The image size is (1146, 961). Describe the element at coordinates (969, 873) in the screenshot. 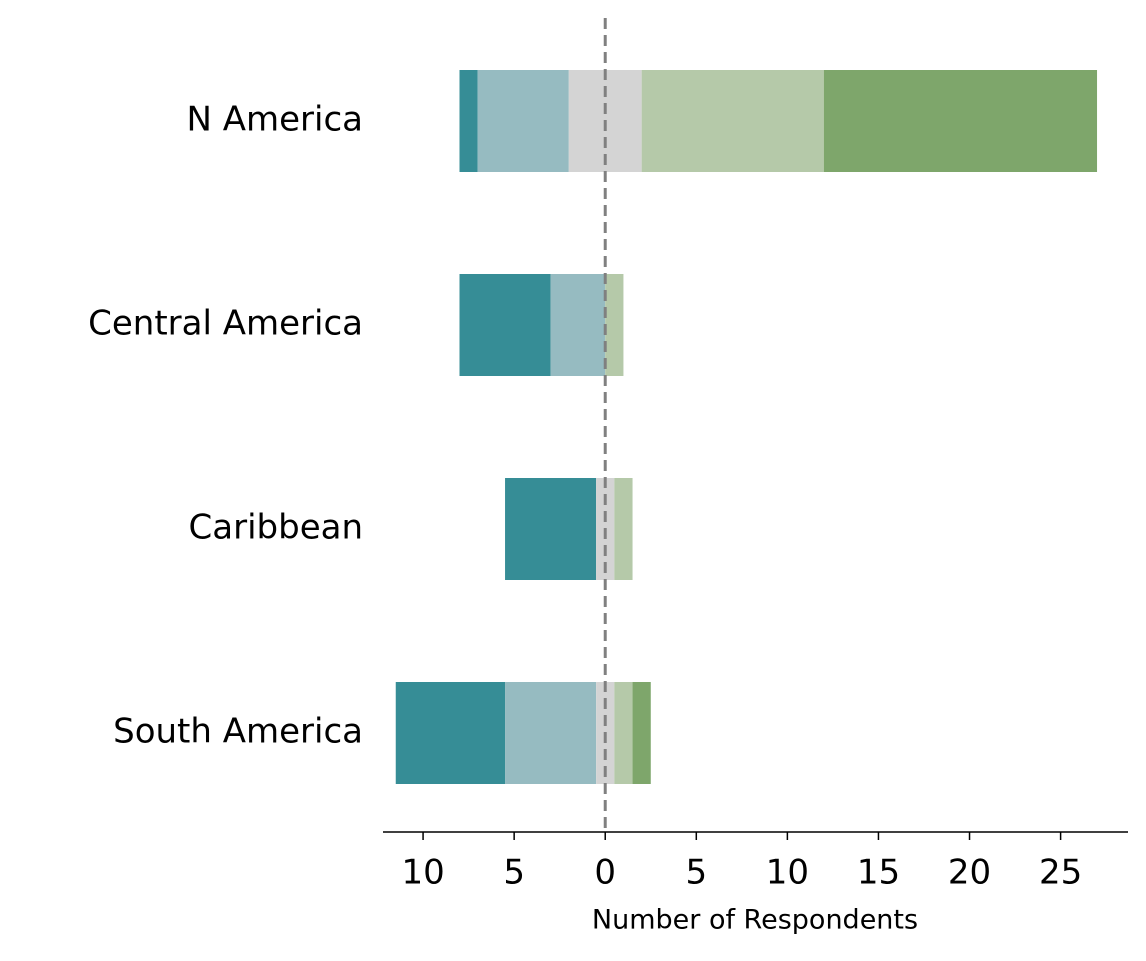

I see `x-tick-label: 20` at that location.